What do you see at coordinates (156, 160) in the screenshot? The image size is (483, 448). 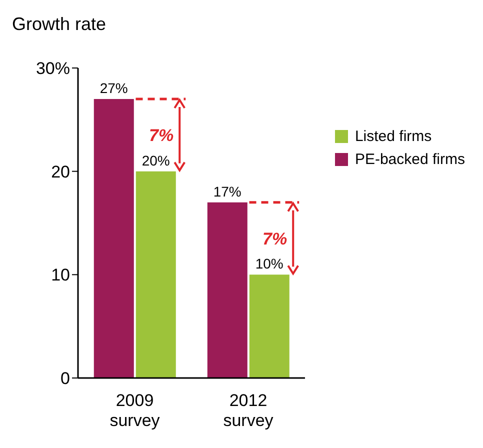 I see `data-label: 20%` at bounding box center [156, 160].